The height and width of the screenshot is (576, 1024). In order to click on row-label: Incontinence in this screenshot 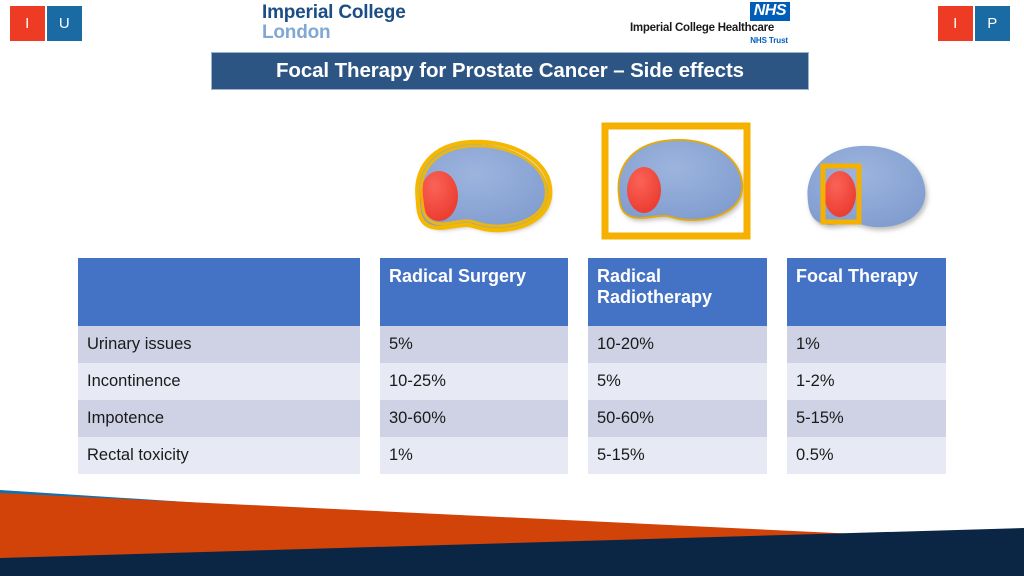, I will do `click(134, 381)`.